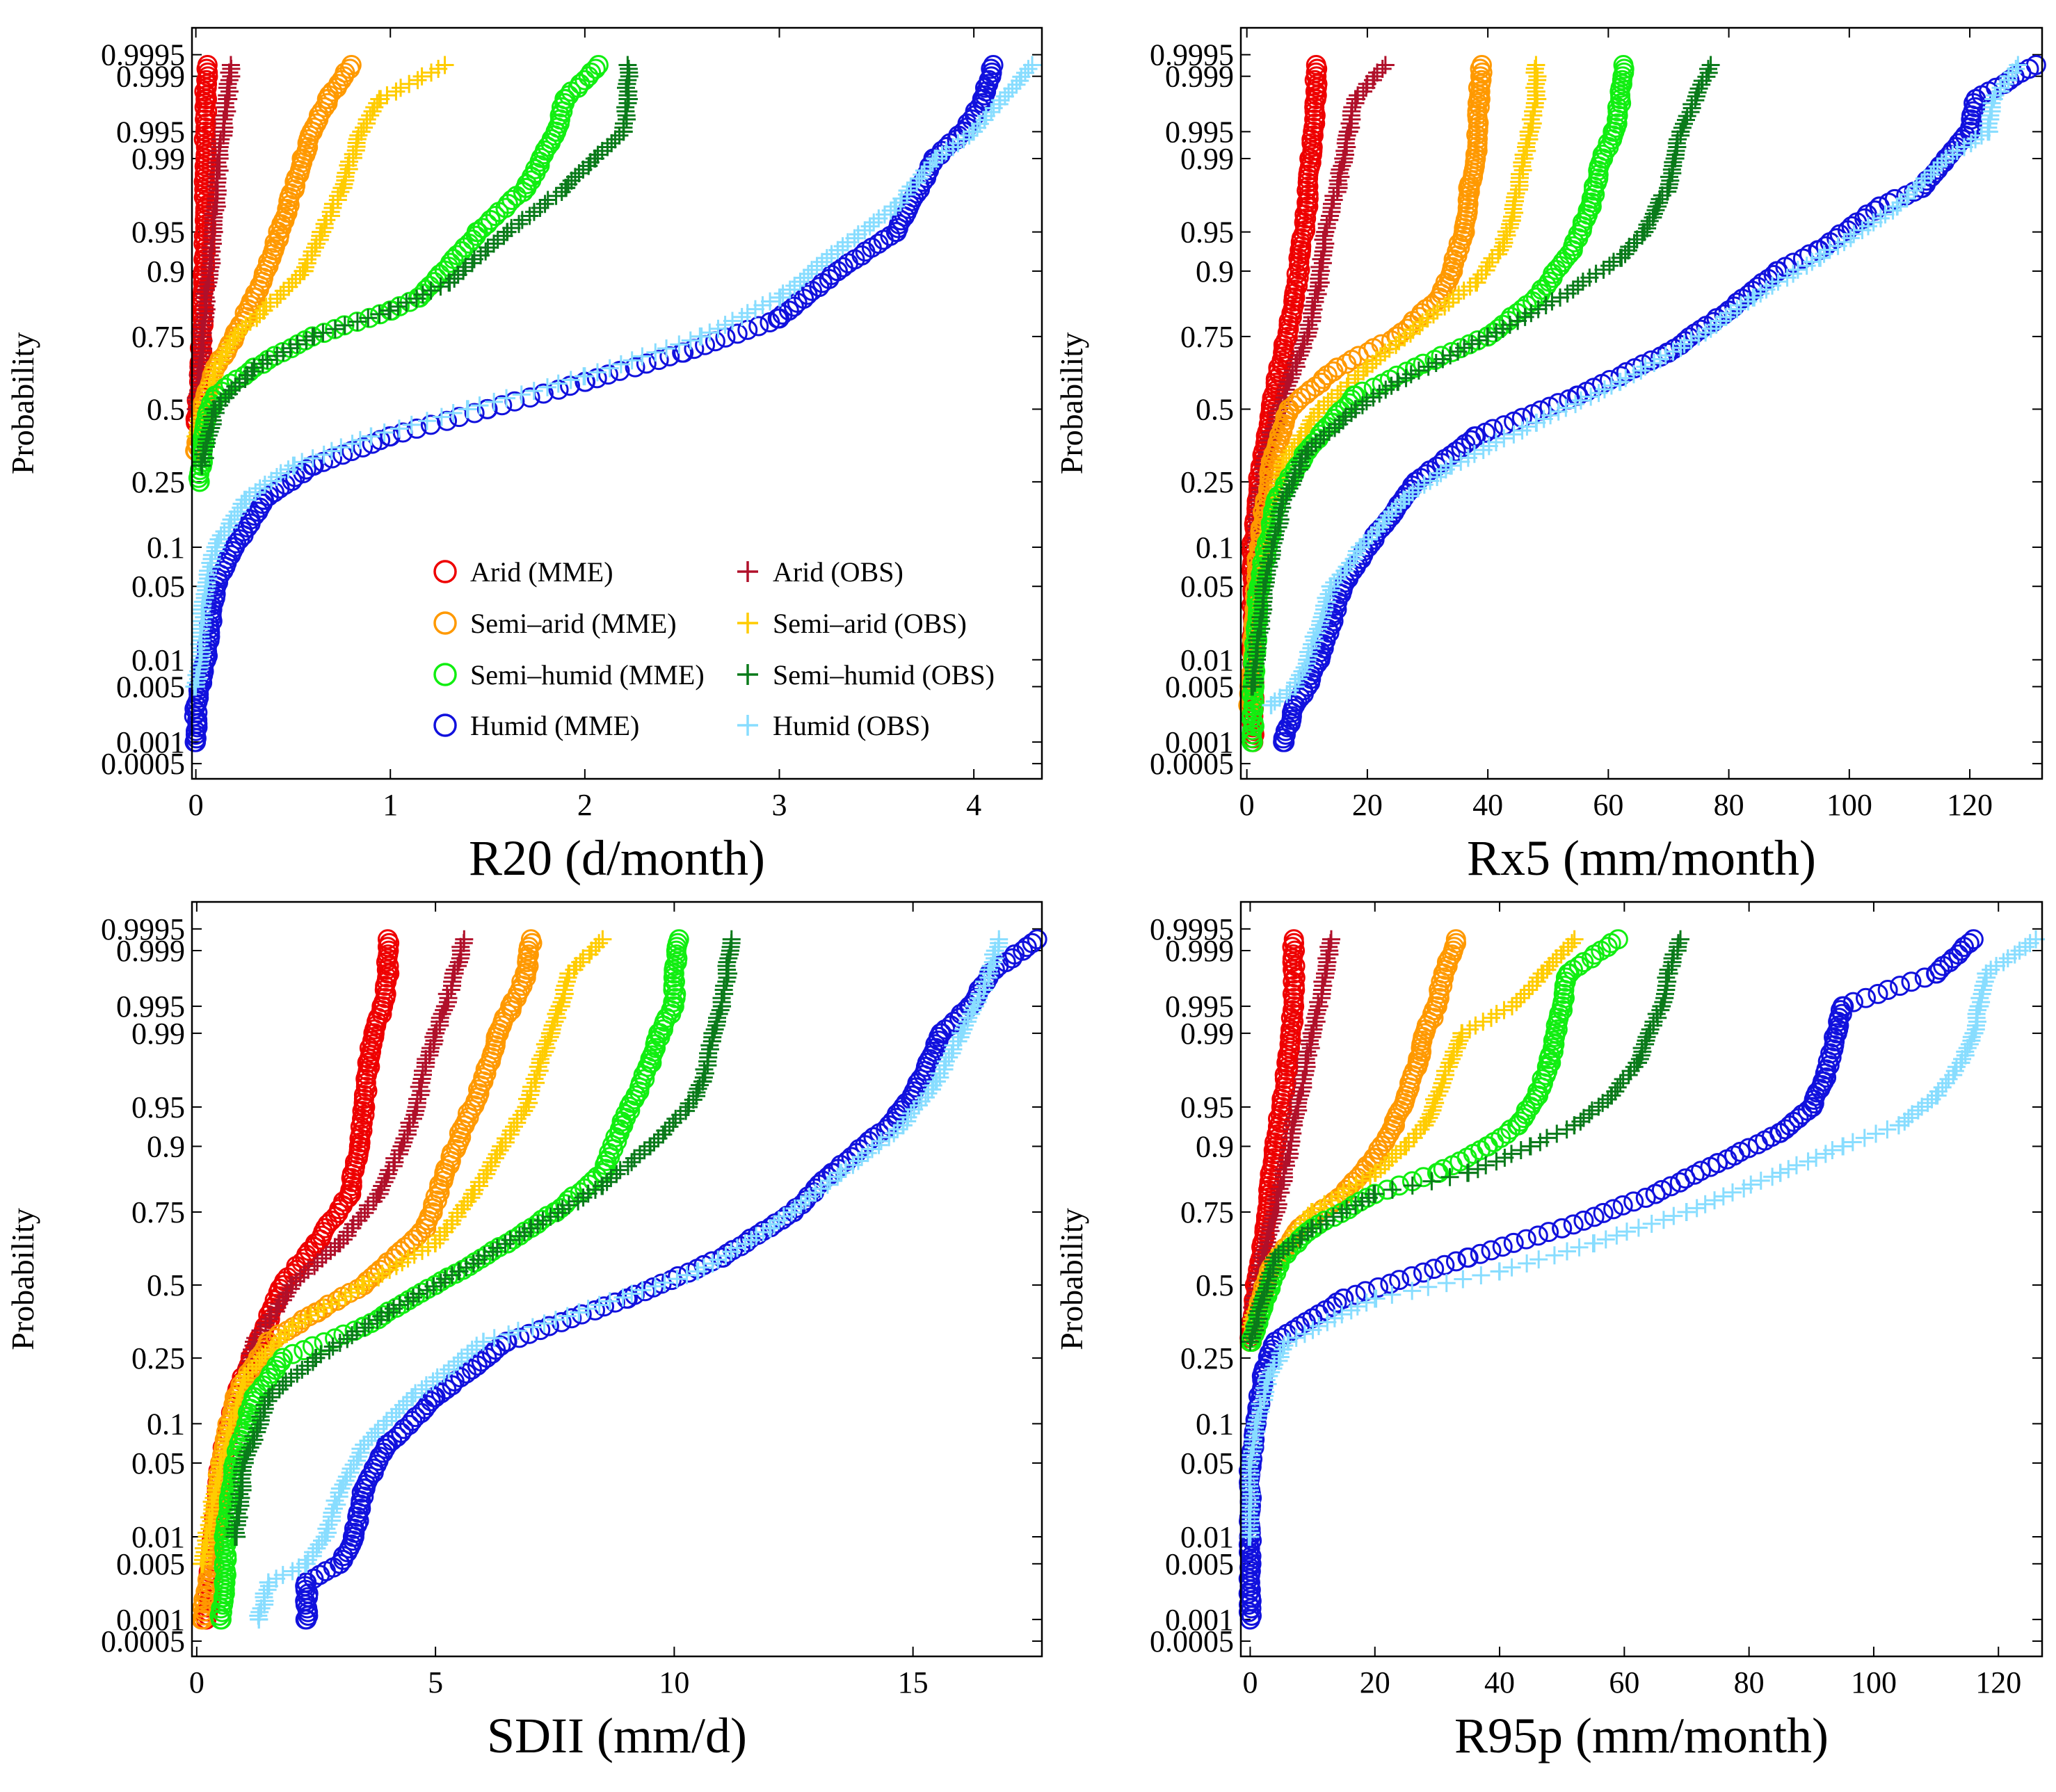 The width and height of the screenshot is (2056, 1792). Describe the element at coordinates (1215, 1285) in the screenshot. I see `y-tick-label: 0.5` at that location.